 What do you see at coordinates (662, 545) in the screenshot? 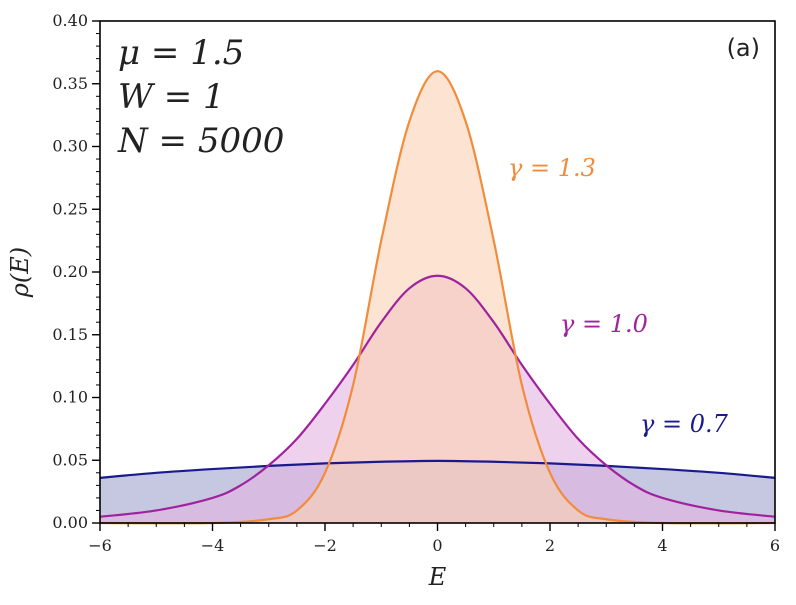
I see `x-tick-label: 4` at bounding box center [662, 545].